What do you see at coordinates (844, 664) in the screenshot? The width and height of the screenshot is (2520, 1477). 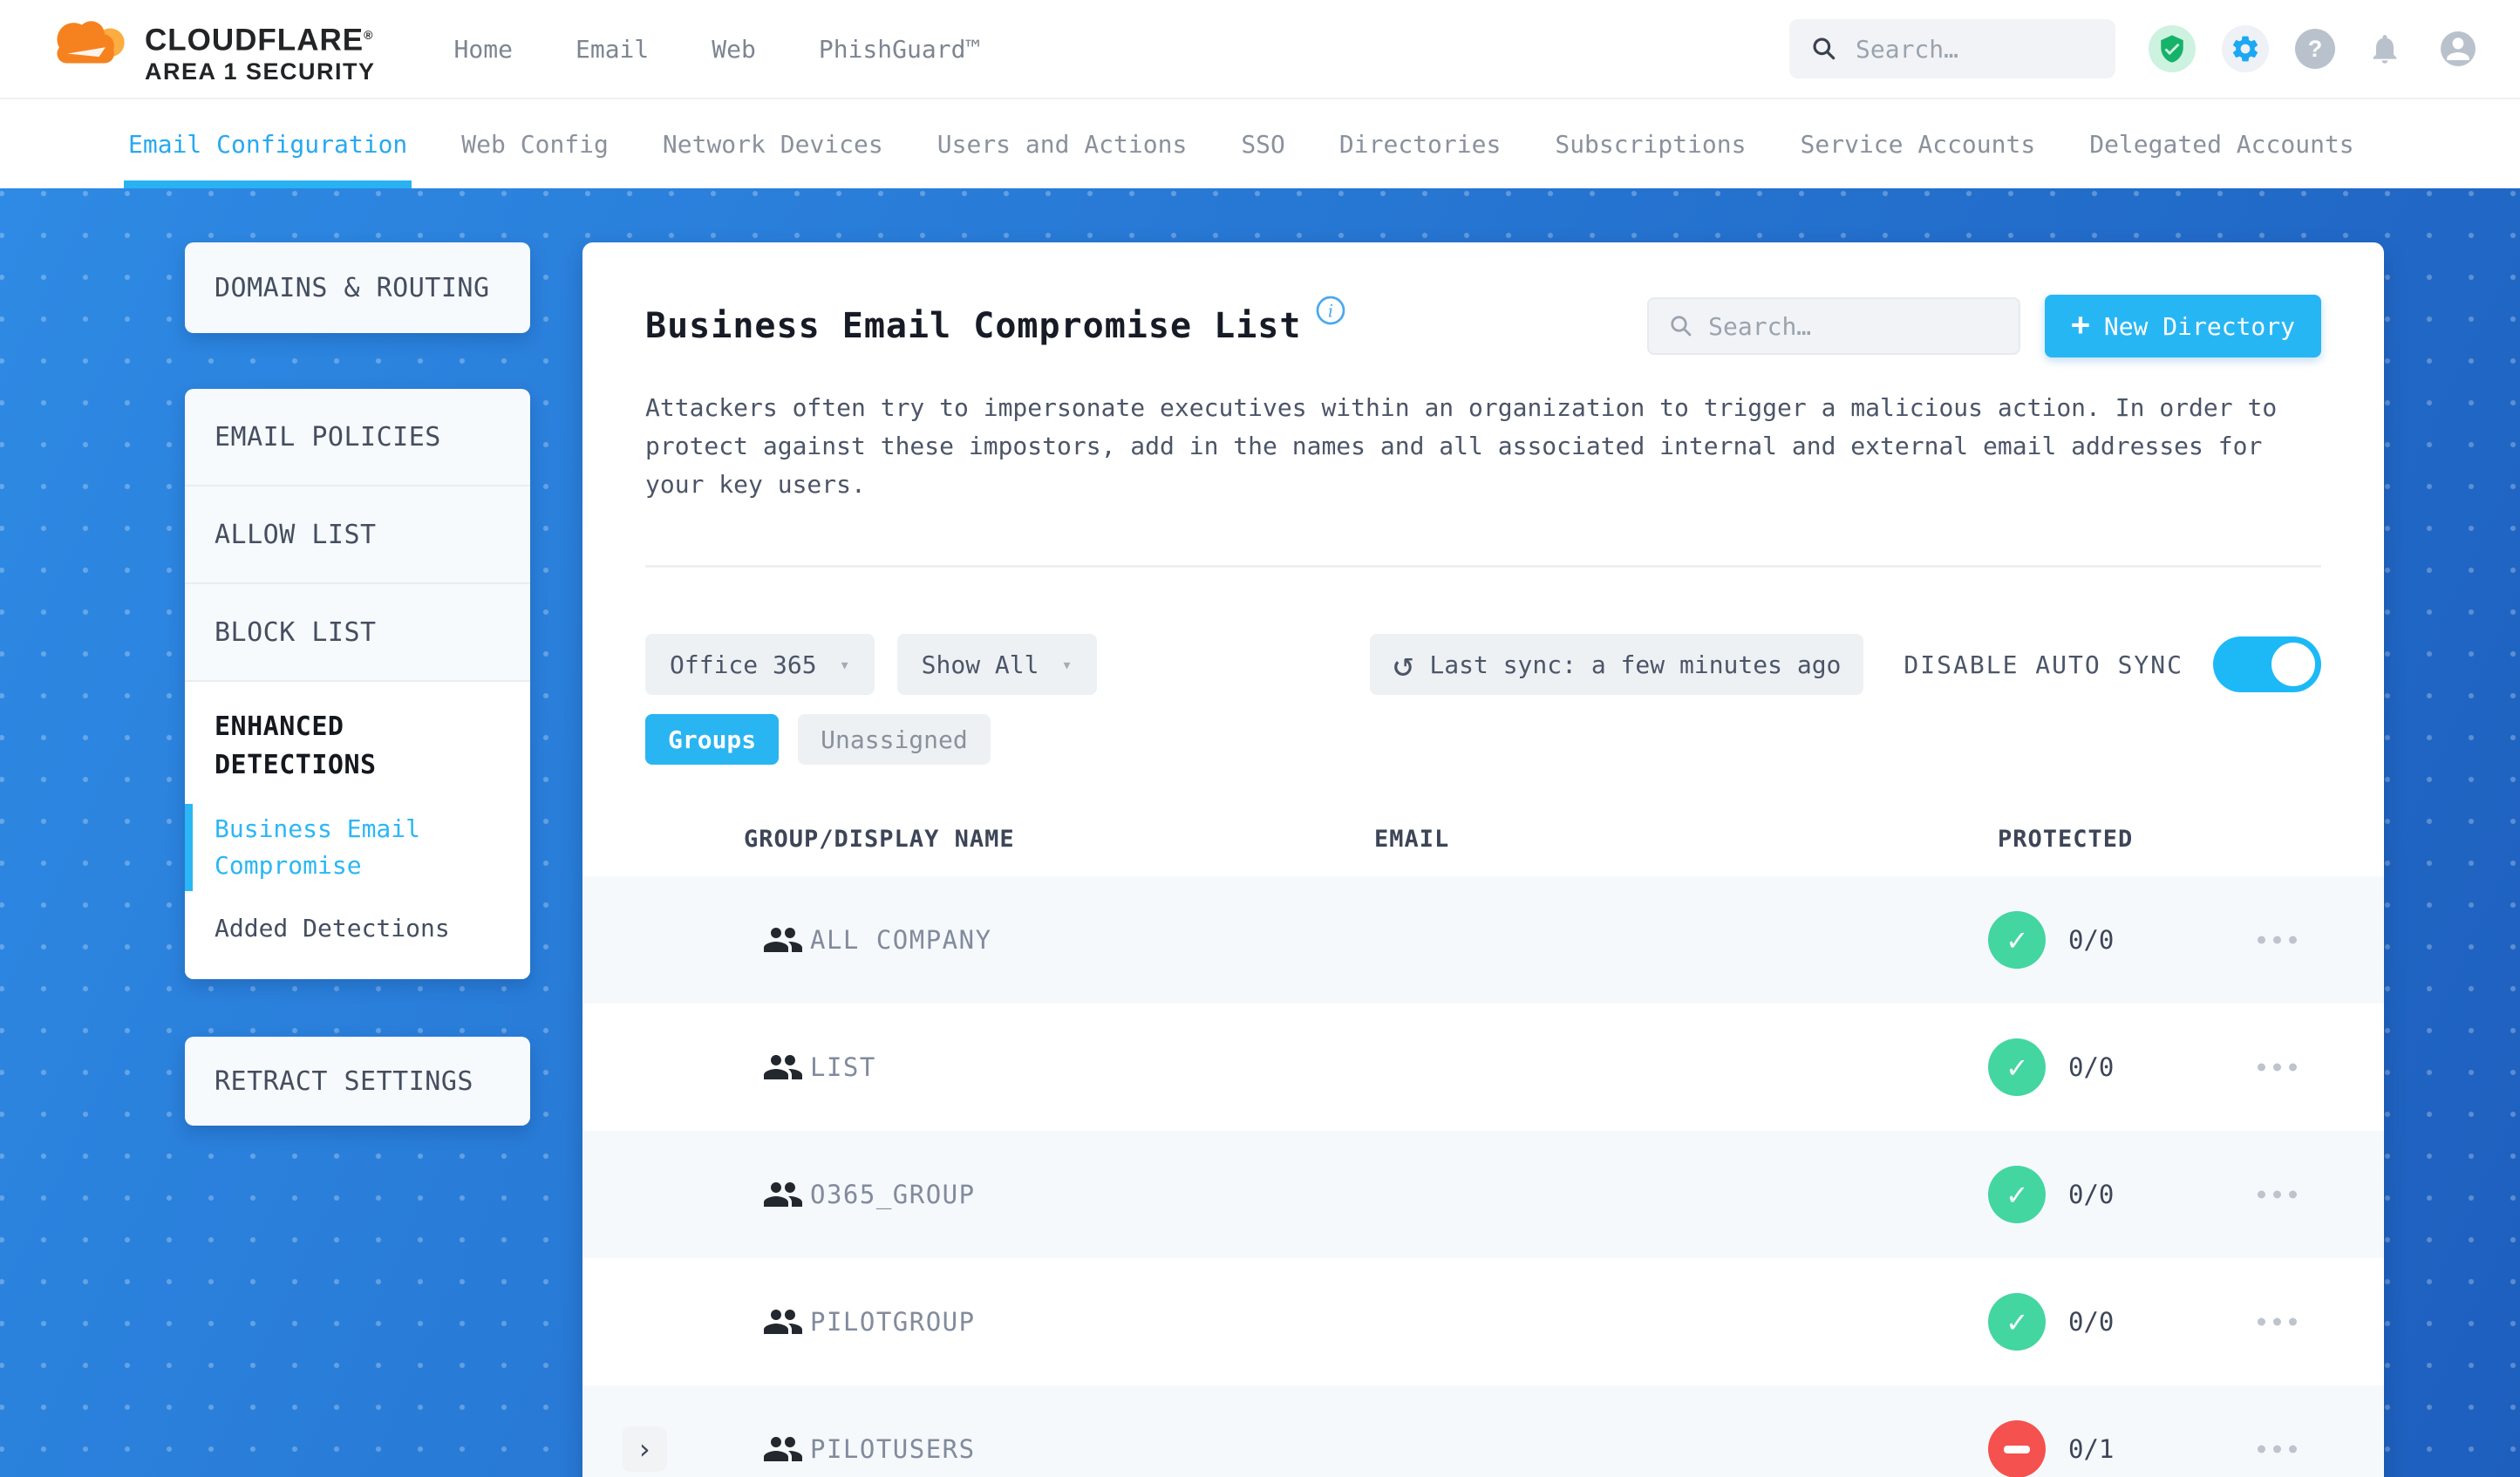 I see `chevron-down-icon: ▾` at bounding box center [844, 664].